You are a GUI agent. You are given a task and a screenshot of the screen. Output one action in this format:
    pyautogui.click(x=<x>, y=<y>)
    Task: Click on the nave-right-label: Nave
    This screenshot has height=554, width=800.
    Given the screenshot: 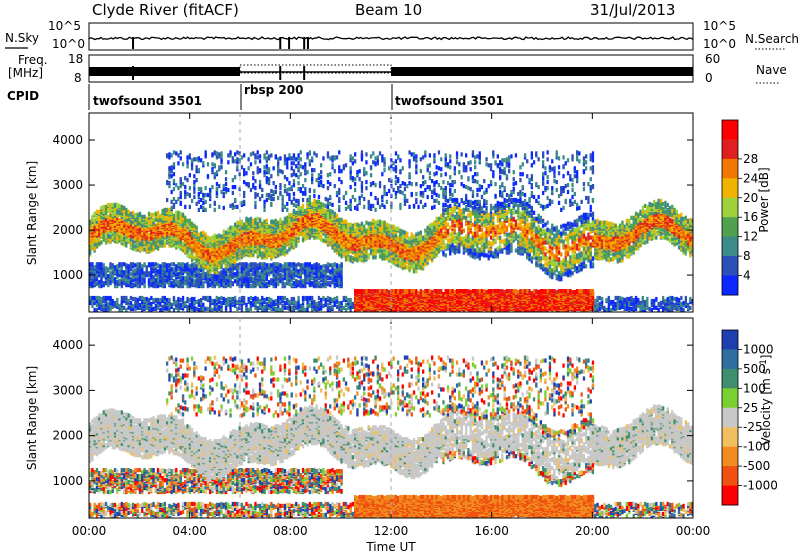 What is the action you would take?
    pyautogui.click(x=771, y=70)
    